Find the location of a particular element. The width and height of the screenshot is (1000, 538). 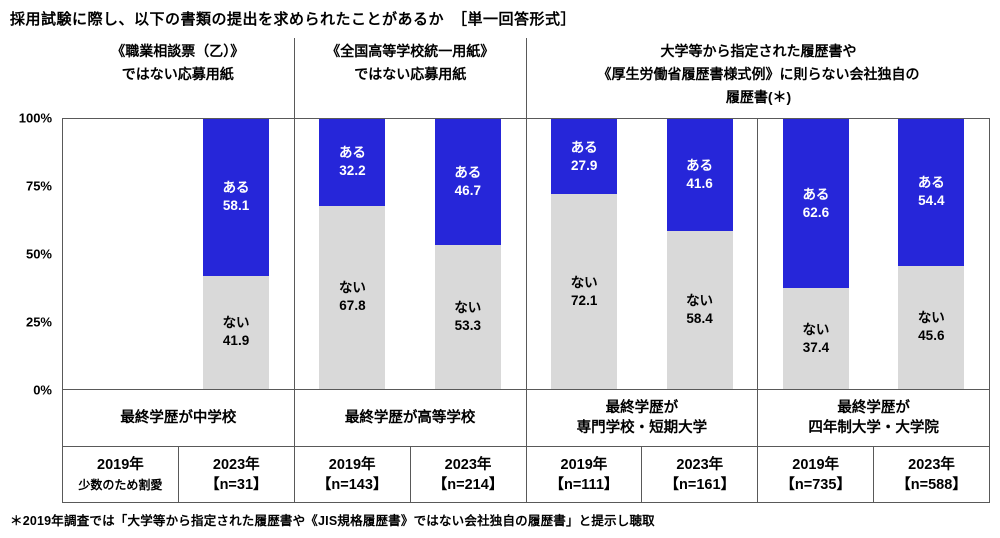

education-line: 四年制大学・大学院 is located at coordinates (873, 428).